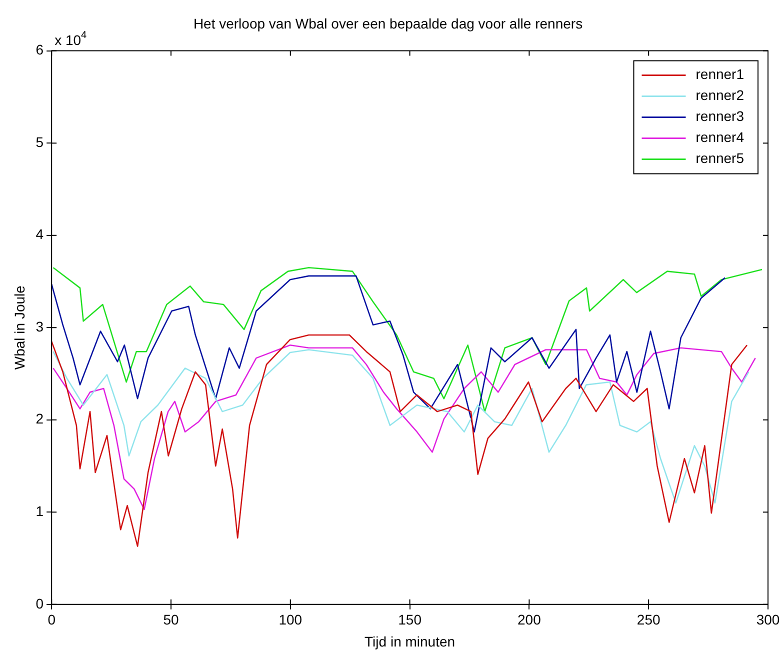 This screenshot has width=783, height=659. I want to click on x-tick-label: 250, so click(648, 620).